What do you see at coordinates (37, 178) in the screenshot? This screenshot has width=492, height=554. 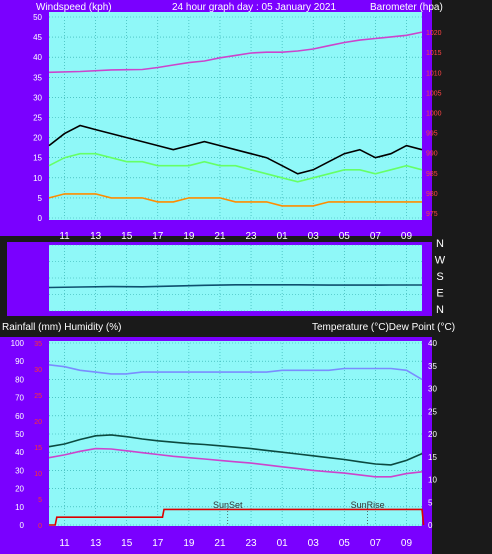 I see `wind-left-tick: 10` at bounding box center [37, 178].